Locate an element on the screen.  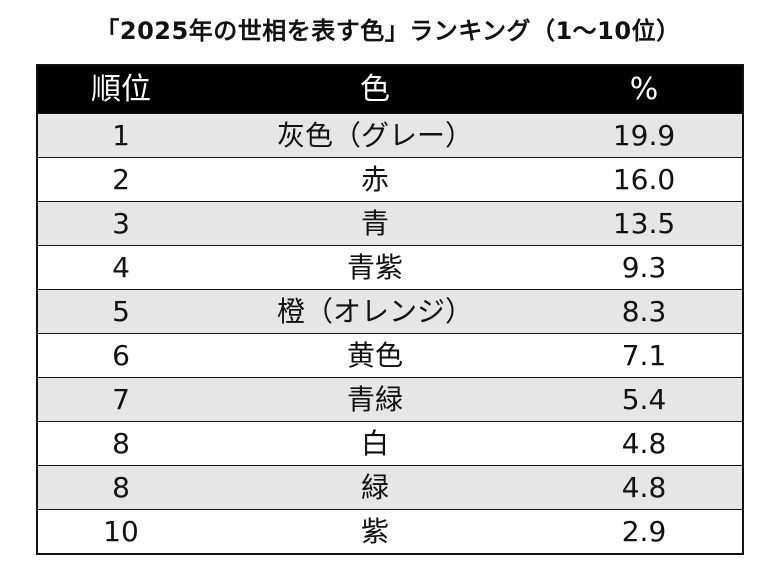
rank-cell: 6 is located at coordinates (121, 355).